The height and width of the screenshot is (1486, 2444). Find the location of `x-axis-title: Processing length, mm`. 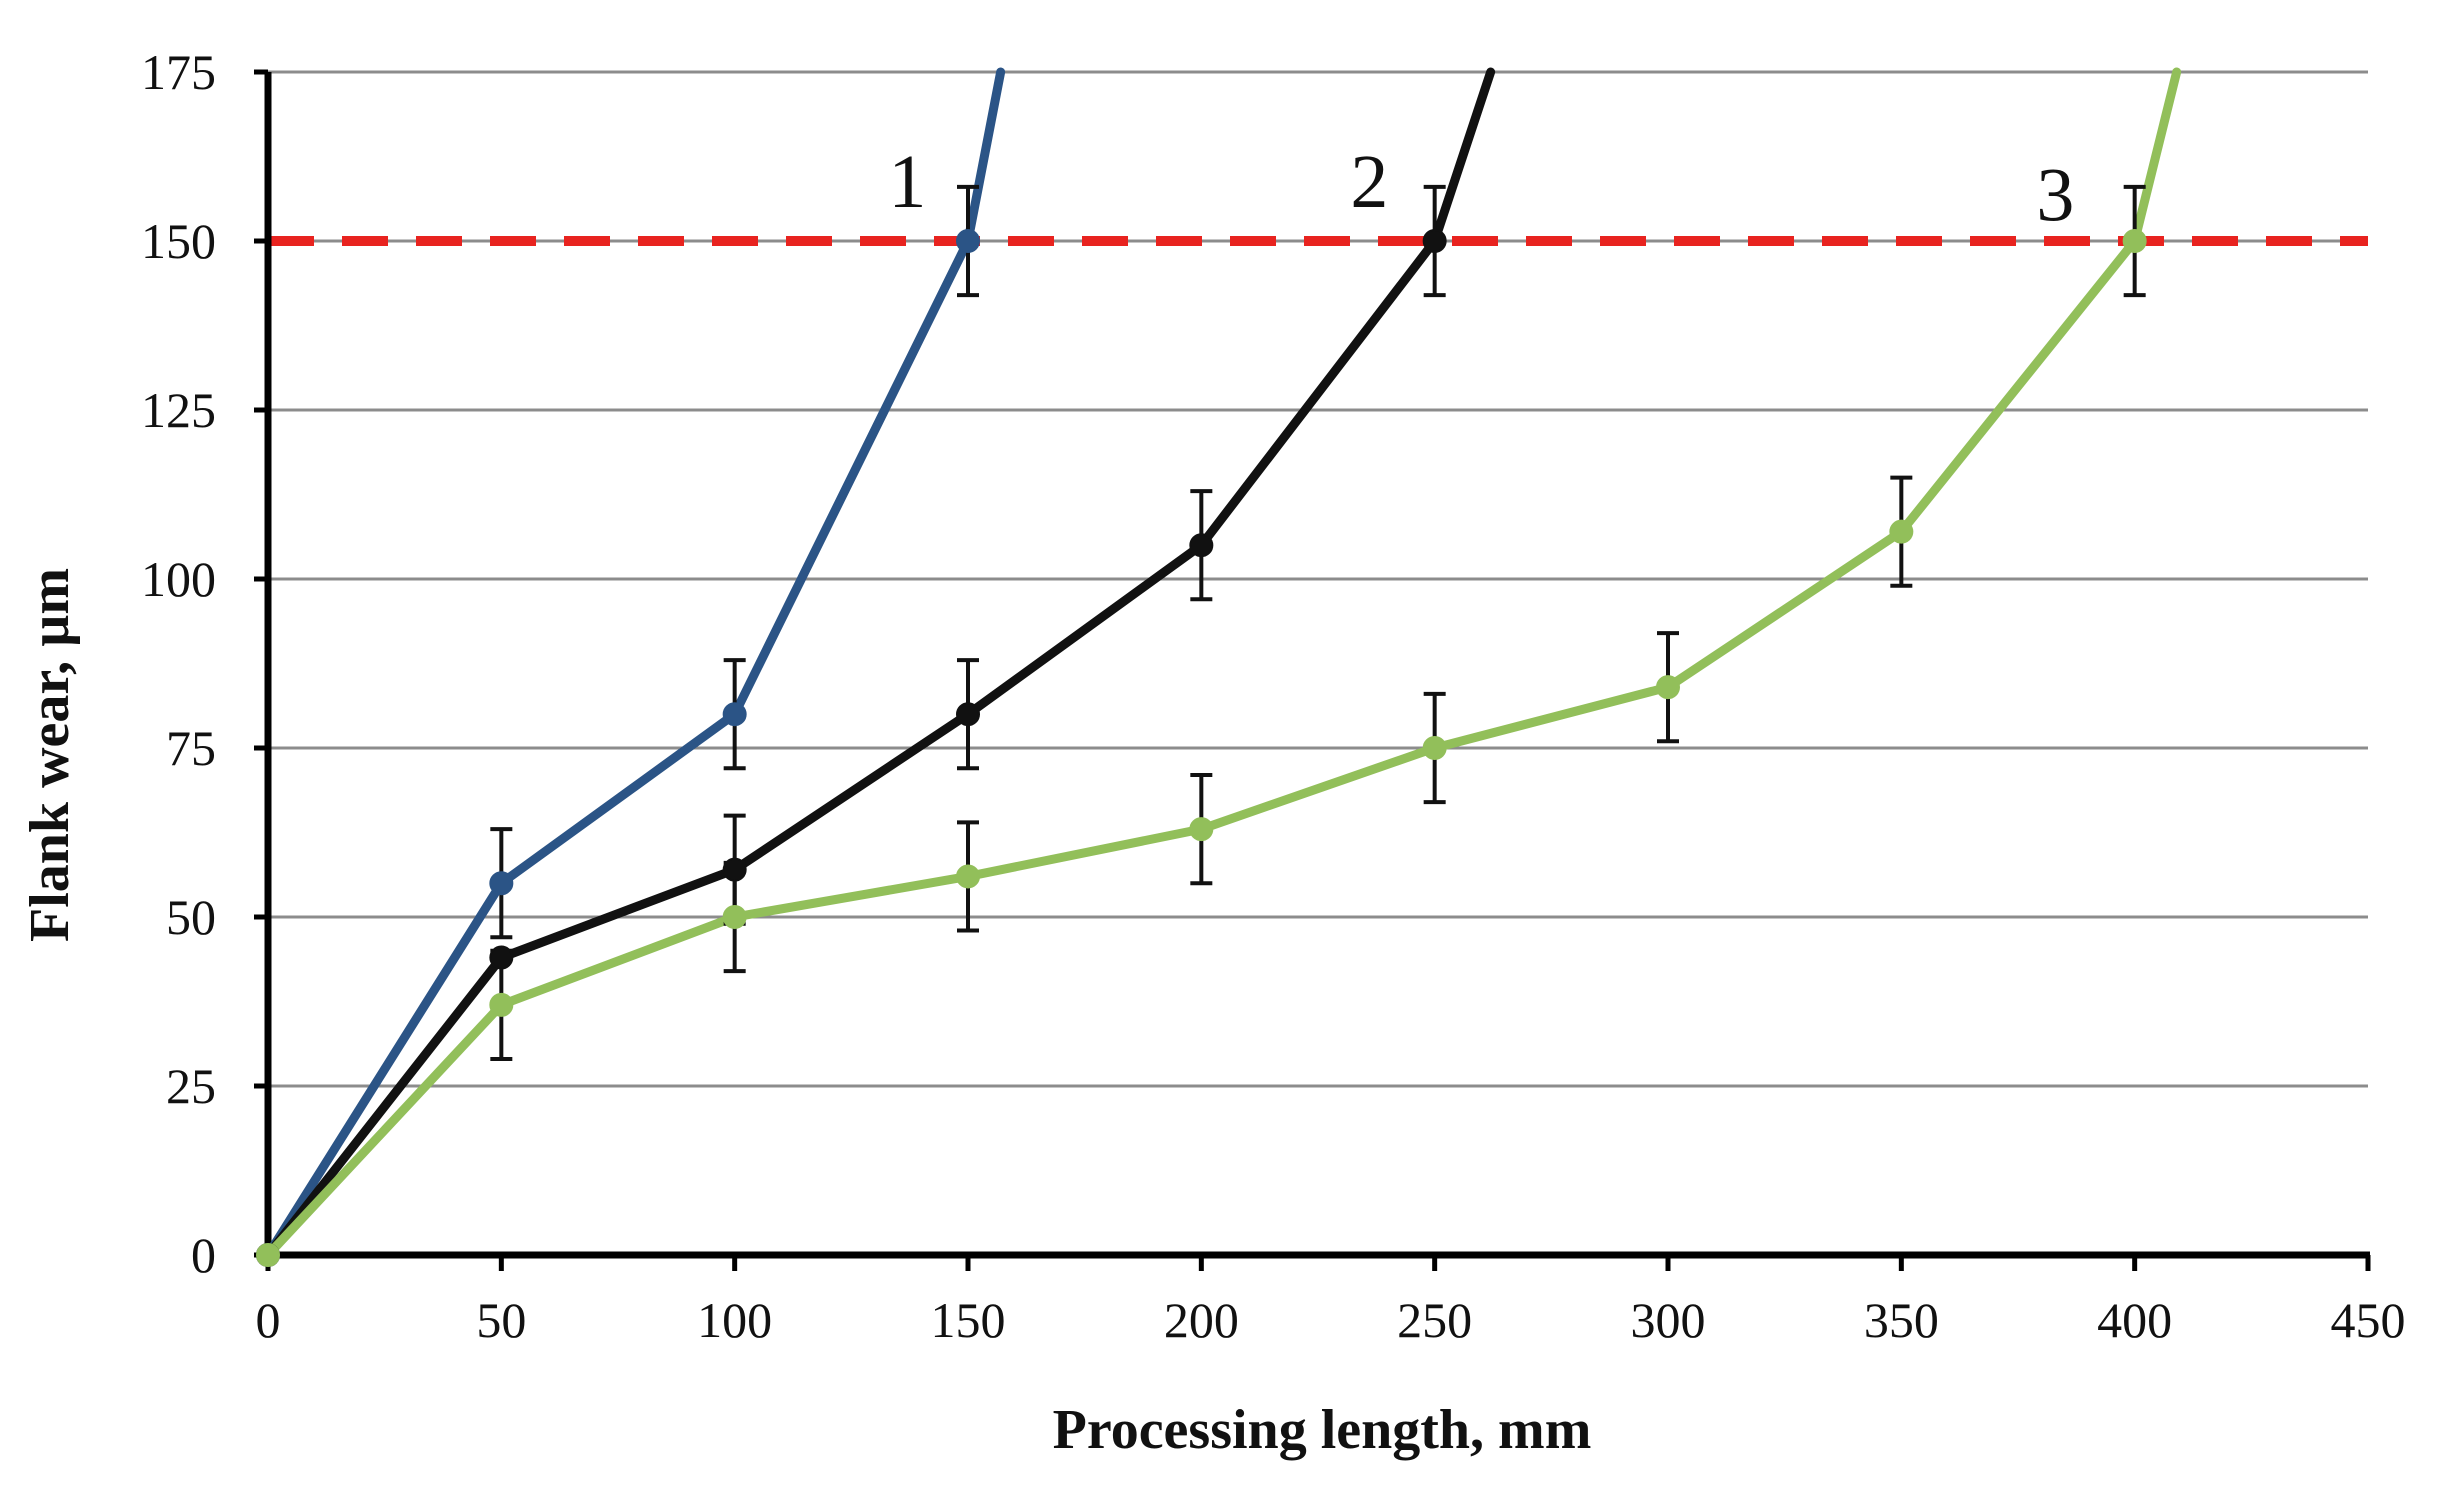

x-axis-title: Processing length, mm is located at coordinates (1322, 1430).